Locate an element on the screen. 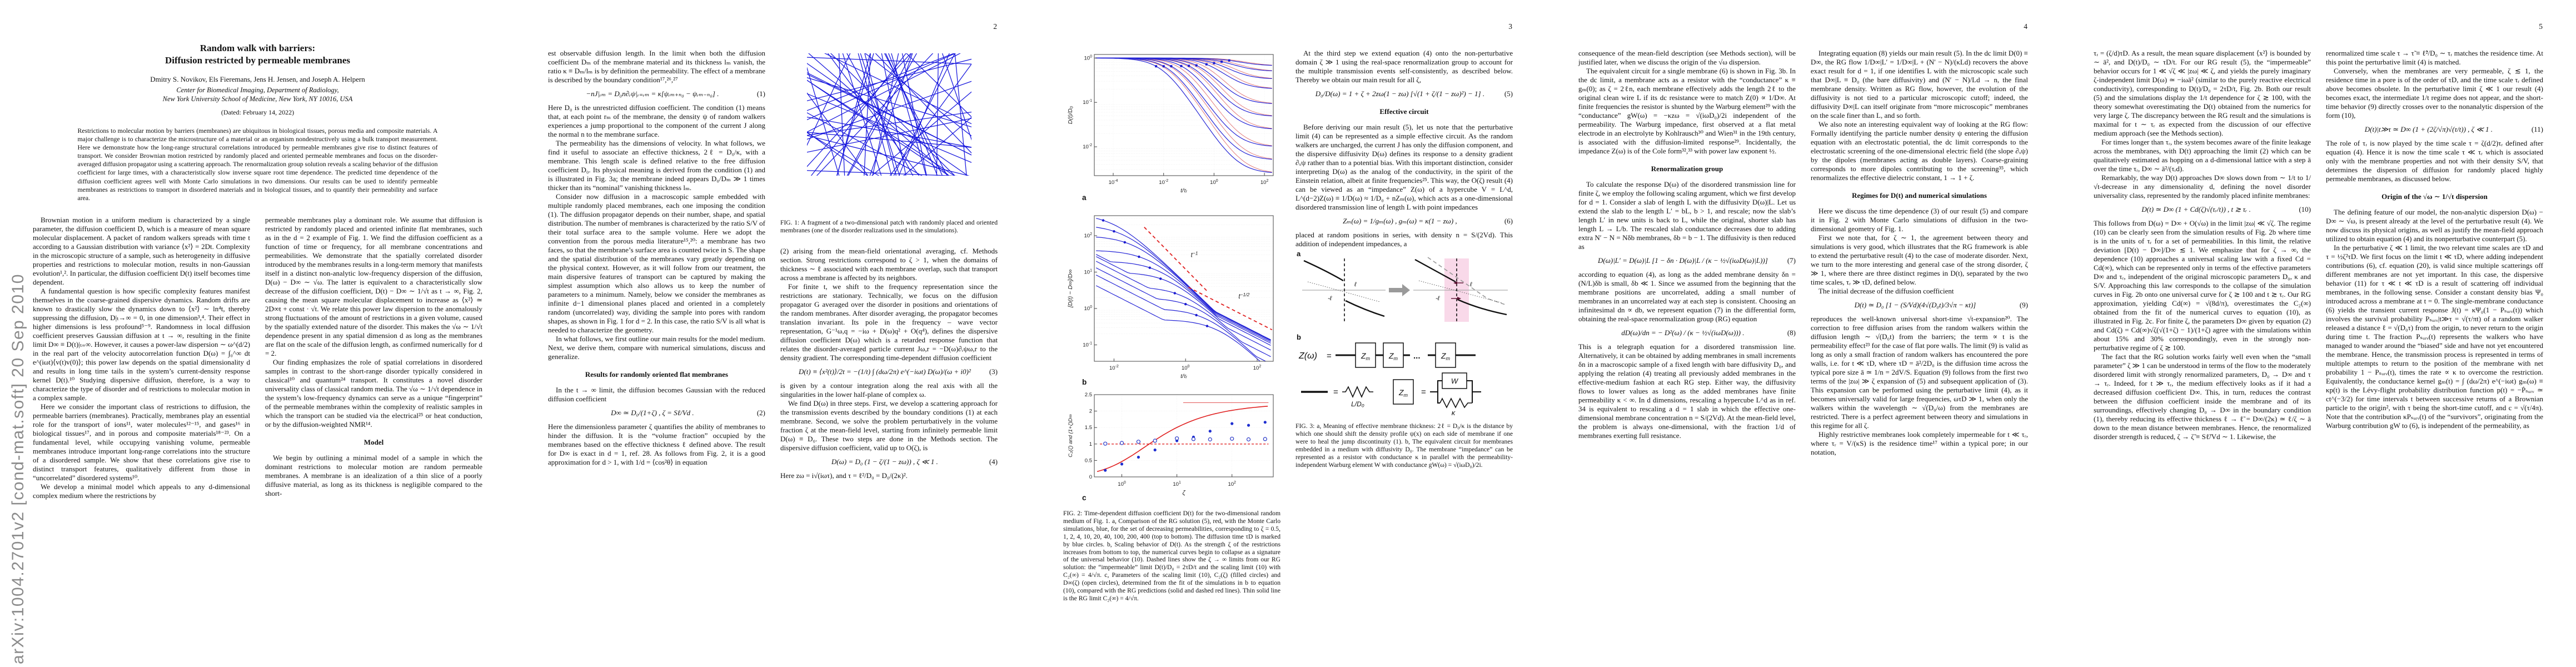 This screenshot has height=667, width=2576. figure-fig1 is located at coordinates (889, 132).